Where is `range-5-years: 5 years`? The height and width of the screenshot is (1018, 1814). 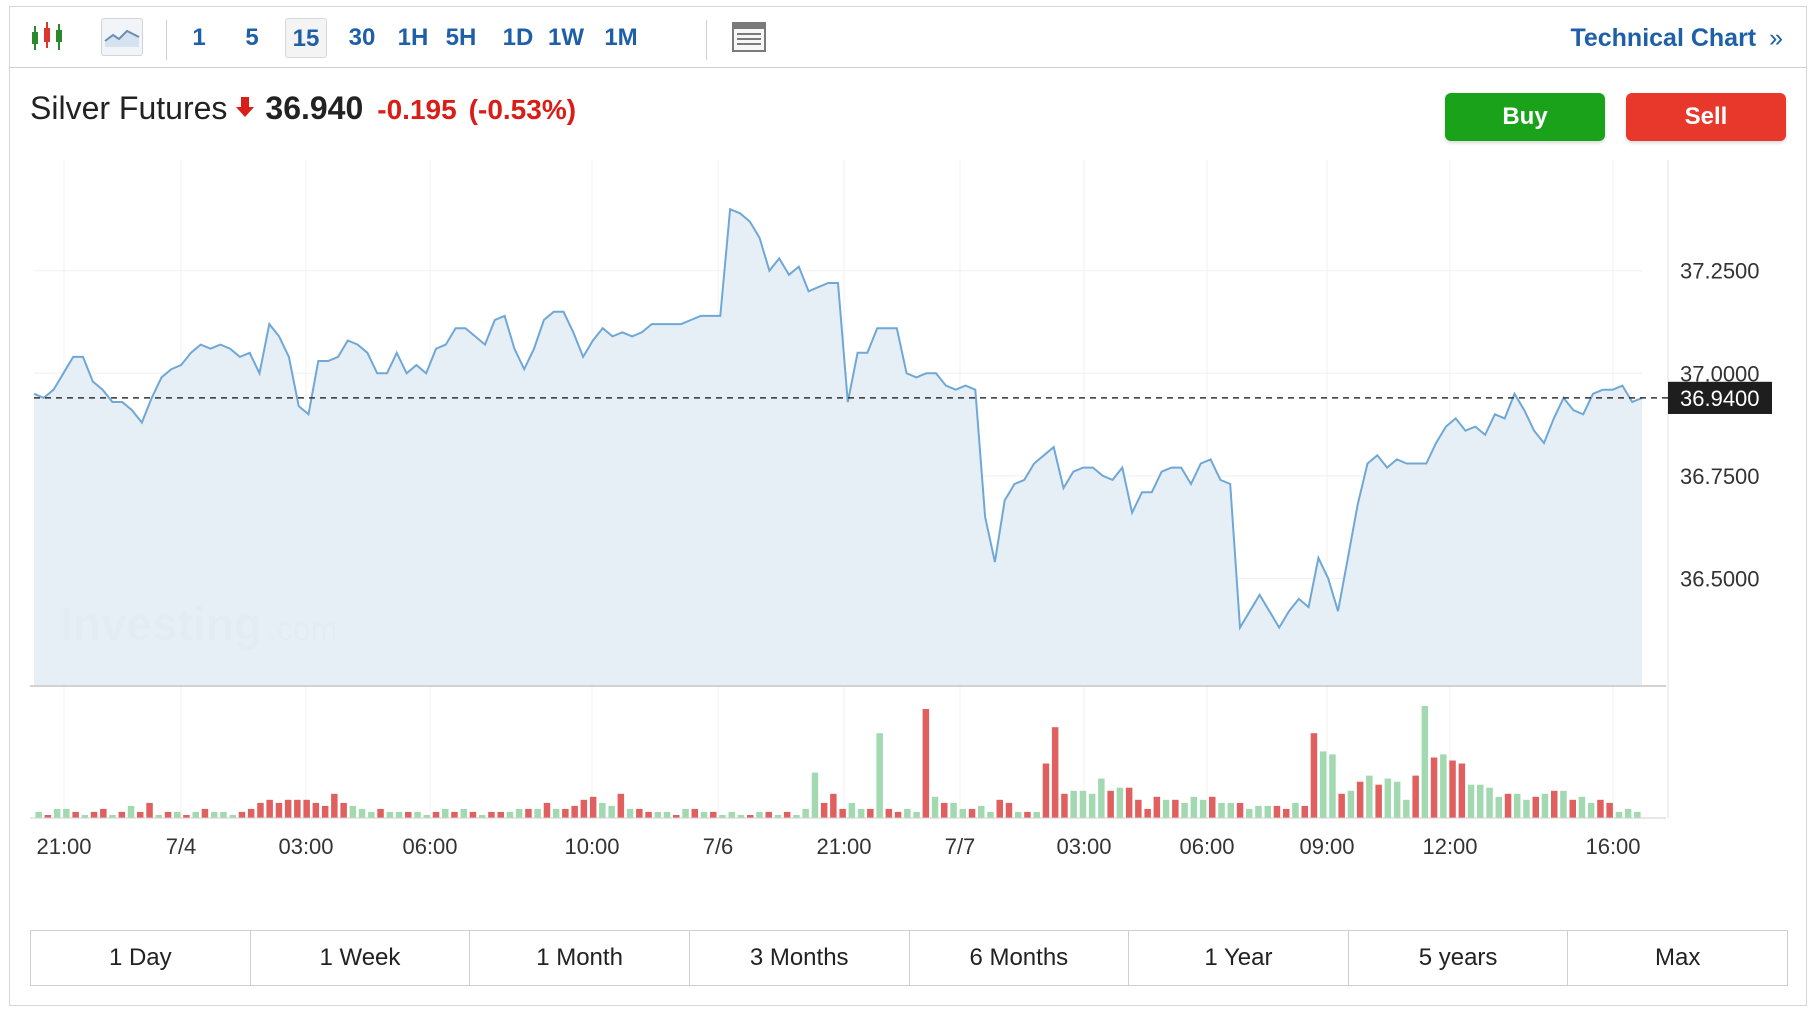 range-5-years: 5 years is located at coordinates (1459, 958).